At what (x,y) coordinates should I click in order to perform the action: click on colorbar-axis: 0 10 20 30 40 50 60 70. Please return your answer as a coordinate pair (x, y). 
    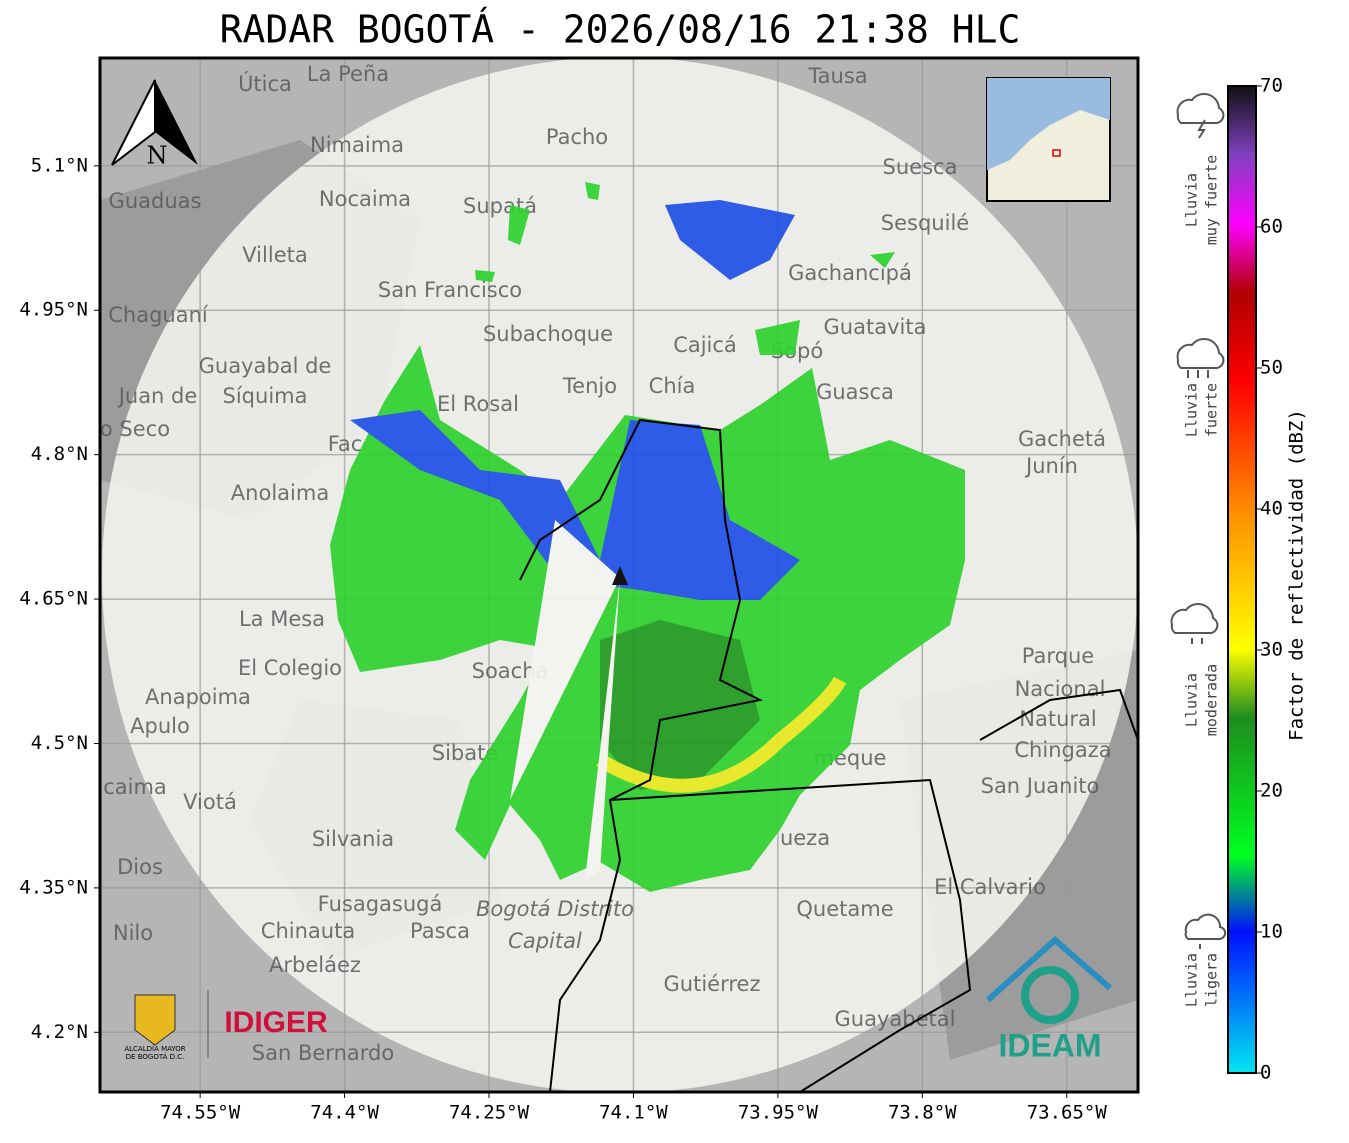
    Looking at the image, I should click on (1269, 579).